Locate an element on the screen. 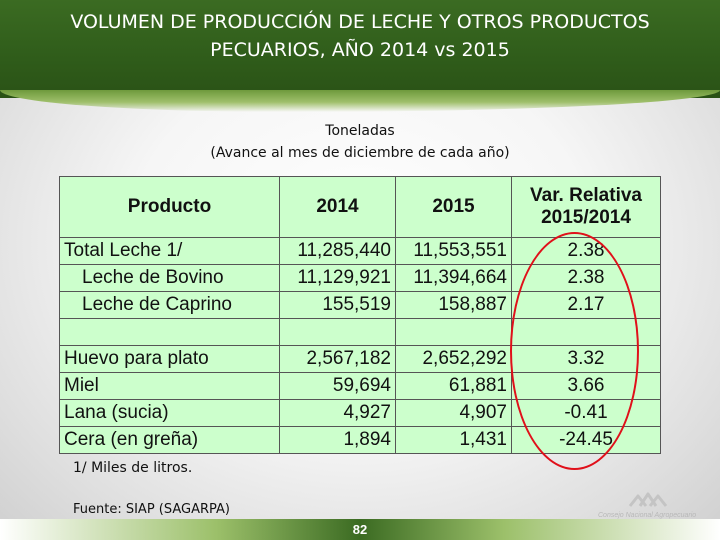  header-2014: 2014 is located at coordinates (337, 207).